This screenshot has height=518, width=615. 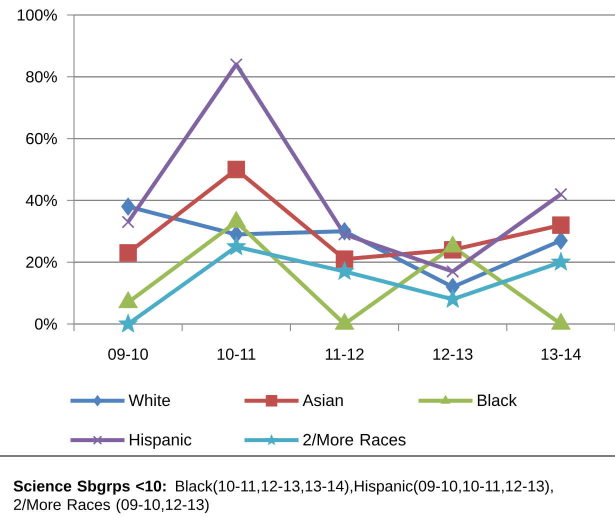 I want to click on legend-label: 2/More Races, so click(x=354, y=439).